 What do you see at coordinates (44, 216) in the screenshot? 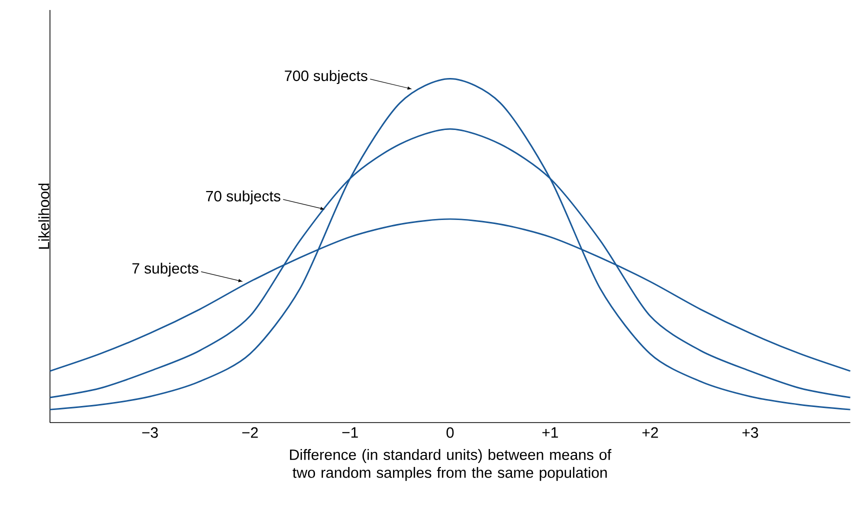
I see `y-axis-title: Likelihood` at bounding box center [44, 216].